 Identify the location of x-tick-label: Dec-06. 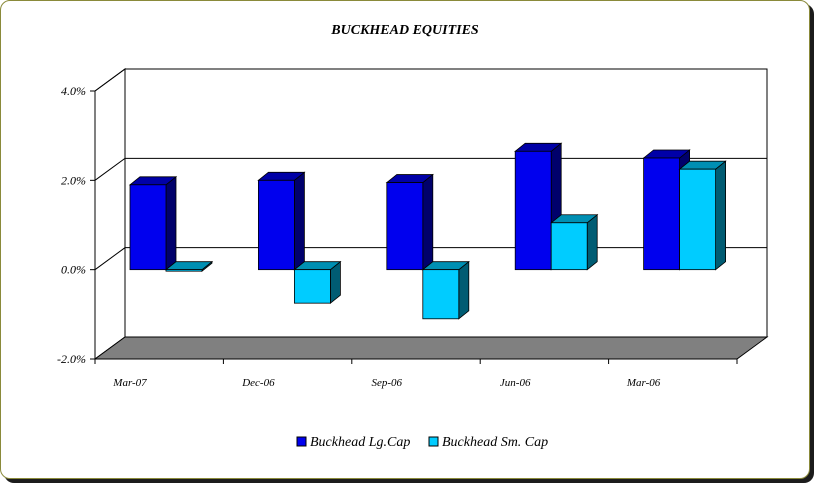
(258, 383).